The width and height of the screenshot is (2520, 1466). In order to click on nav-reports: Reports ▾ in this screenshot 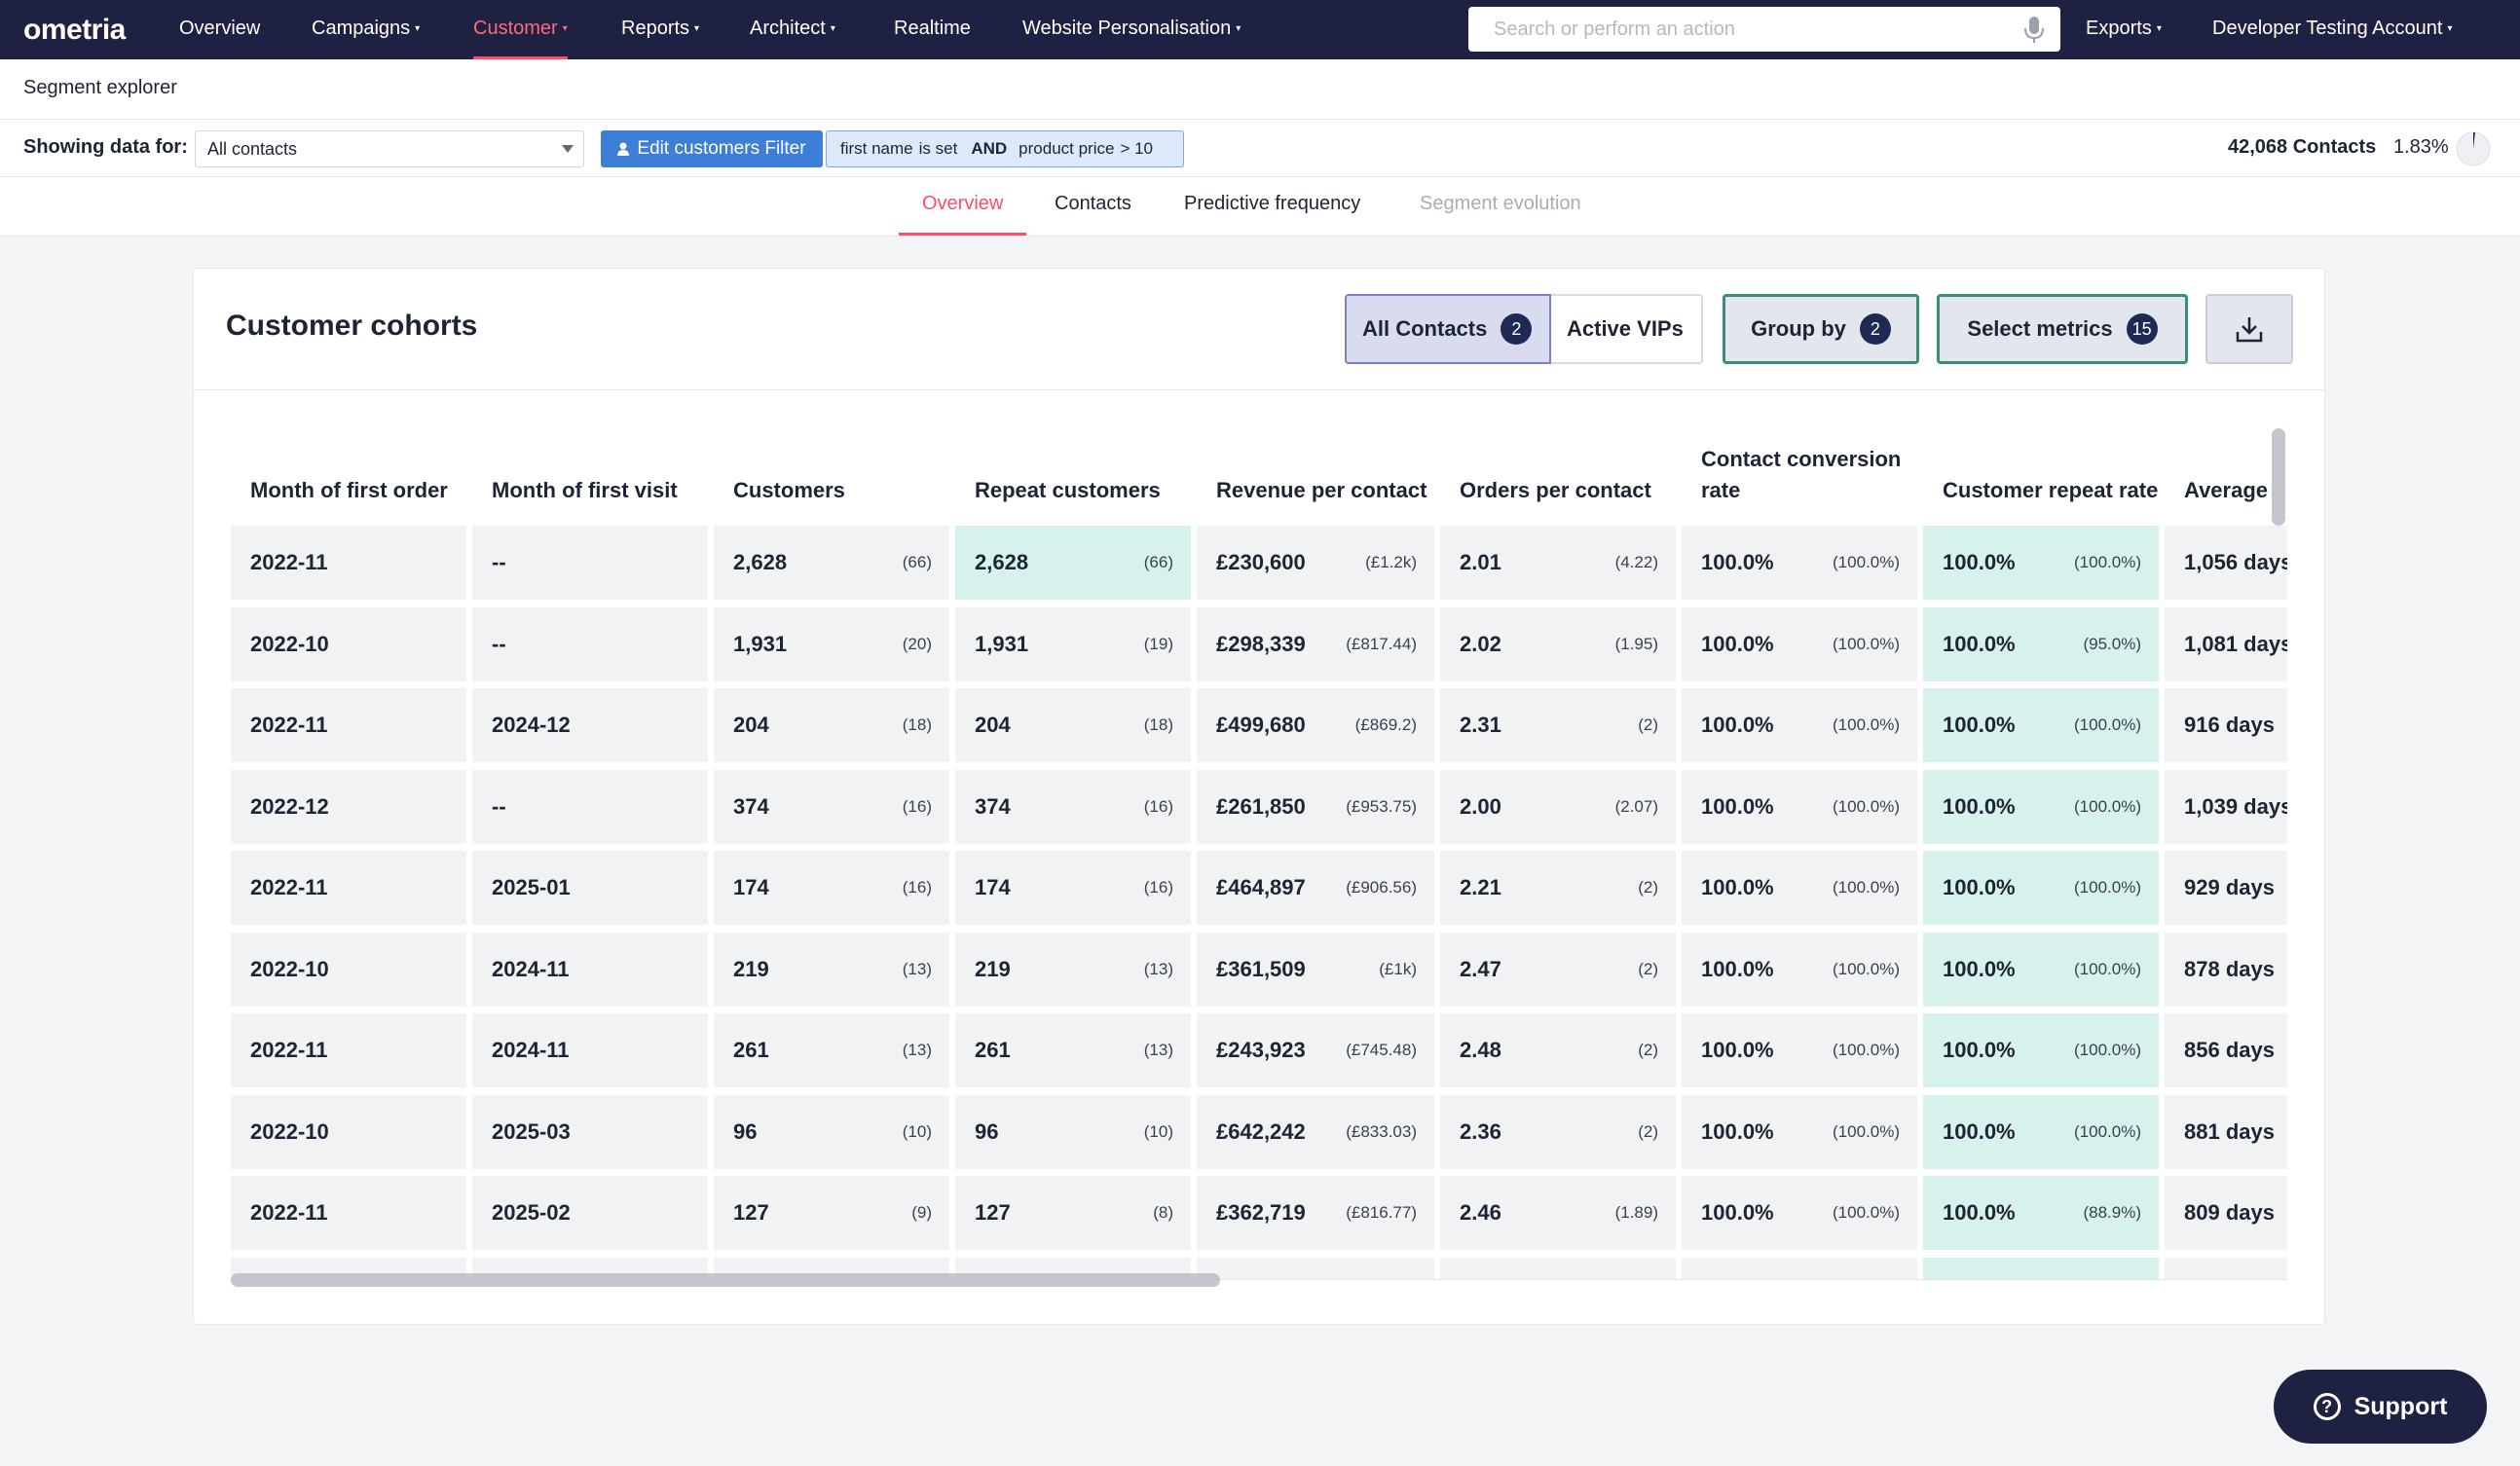, I will do `click(660, 29)`.